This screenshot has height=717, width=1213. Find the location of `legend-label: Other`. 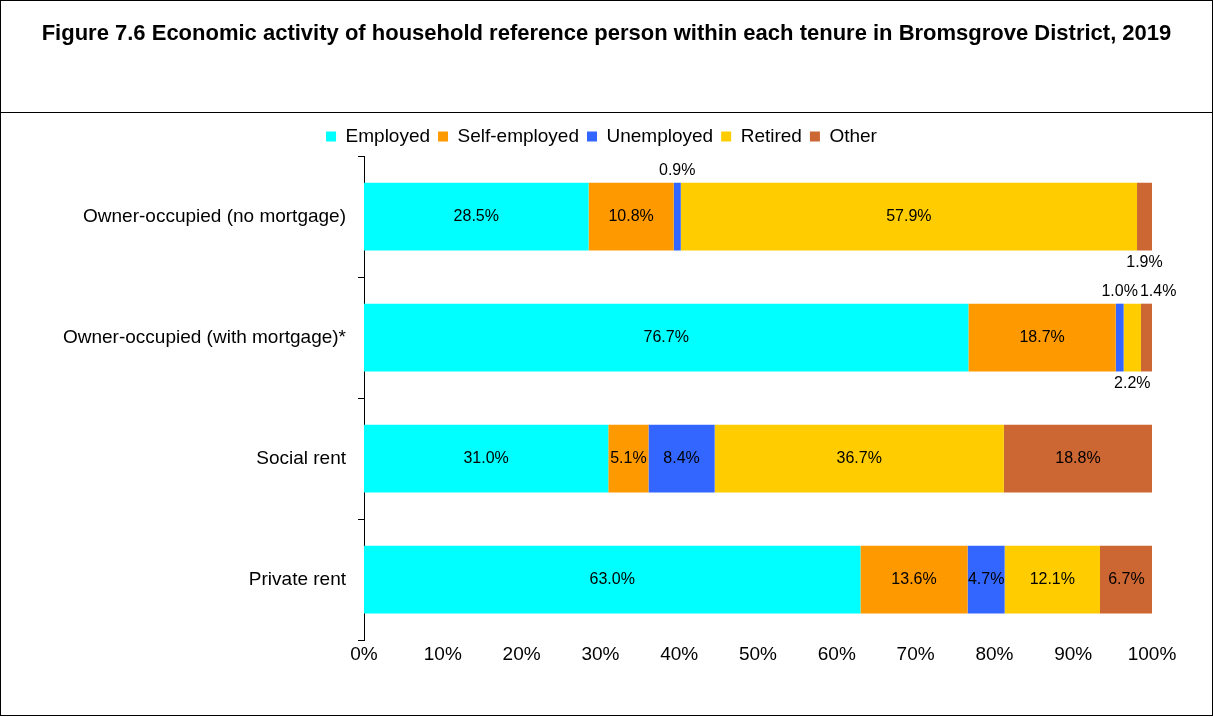

legend-label: Other is located at coordinates (853, 135).